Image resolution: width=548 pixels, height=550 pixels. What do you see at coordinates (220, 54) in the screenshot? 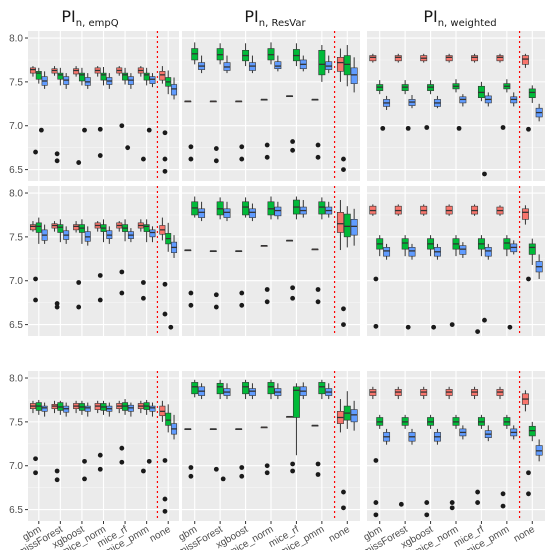
I see `box-missForest-series2` at bounding box center [220, 54].